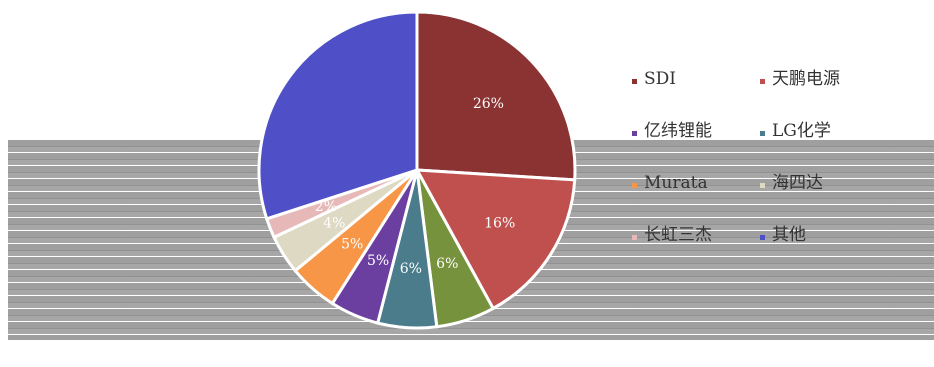 The height and width of the screenshot is (367, 934). Describe the element at coordinates (797, 183) in the screenshot. I see `legend-label-5: 海四达` at that location.